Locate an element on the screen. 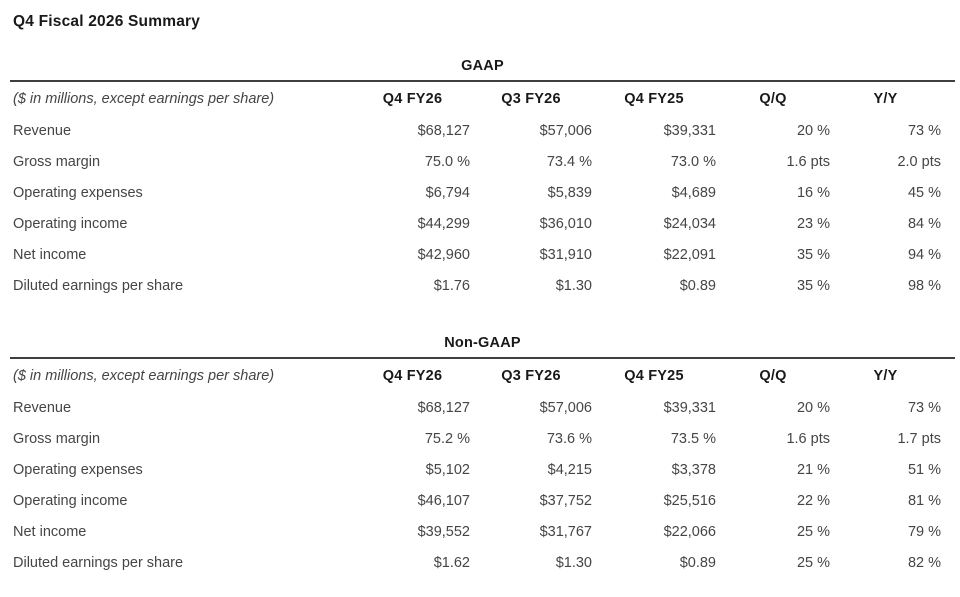 The width and height of the screenshot is (960, 597). cell-value: 73.0 % is located at coordinates (693, 161).